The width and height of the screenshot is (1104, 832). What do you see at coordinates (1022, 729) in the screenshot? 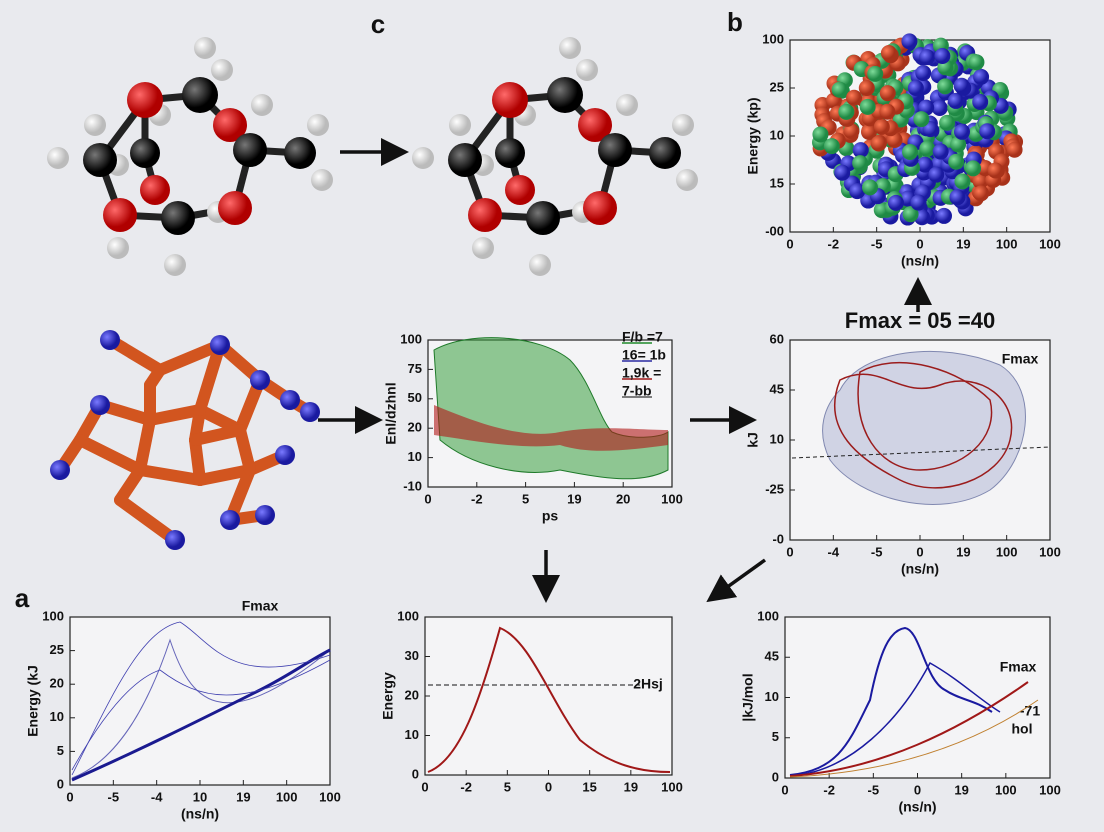
I see `annotation: hol` at bounding box center [1022, 729].